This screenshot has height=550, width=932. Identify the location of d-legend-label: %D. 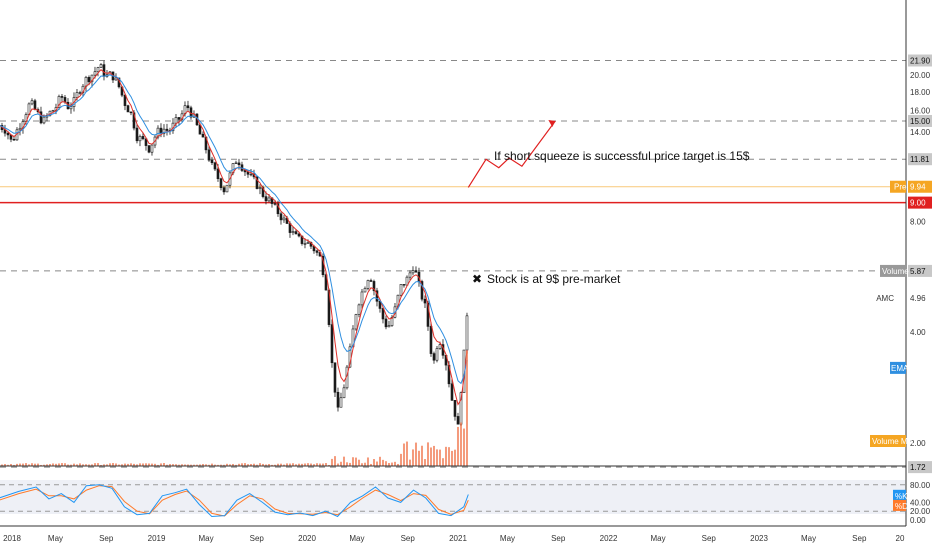
(901, 506).